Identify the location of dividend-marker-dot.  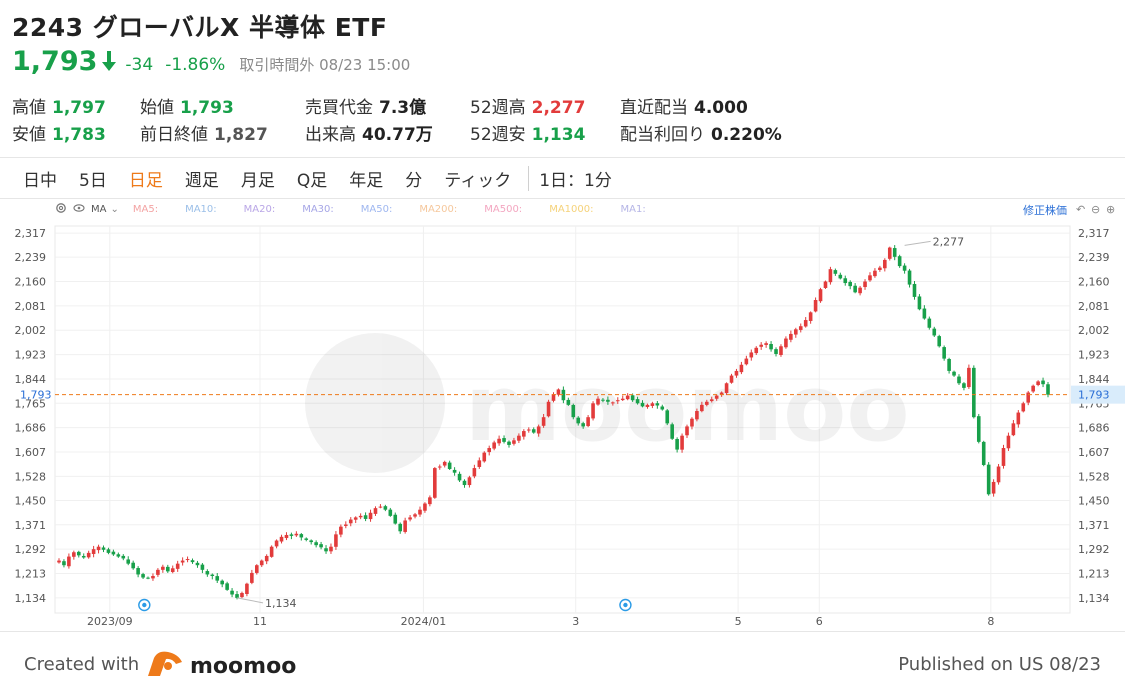
(144, 605).